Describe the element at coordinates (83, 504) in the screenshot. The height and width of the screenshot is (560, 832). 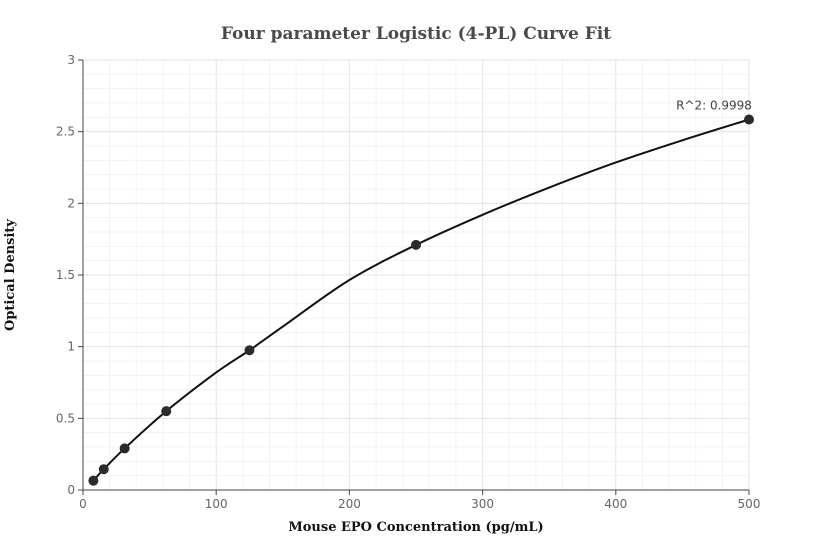
I see `x-tick-label: 0` at that location.